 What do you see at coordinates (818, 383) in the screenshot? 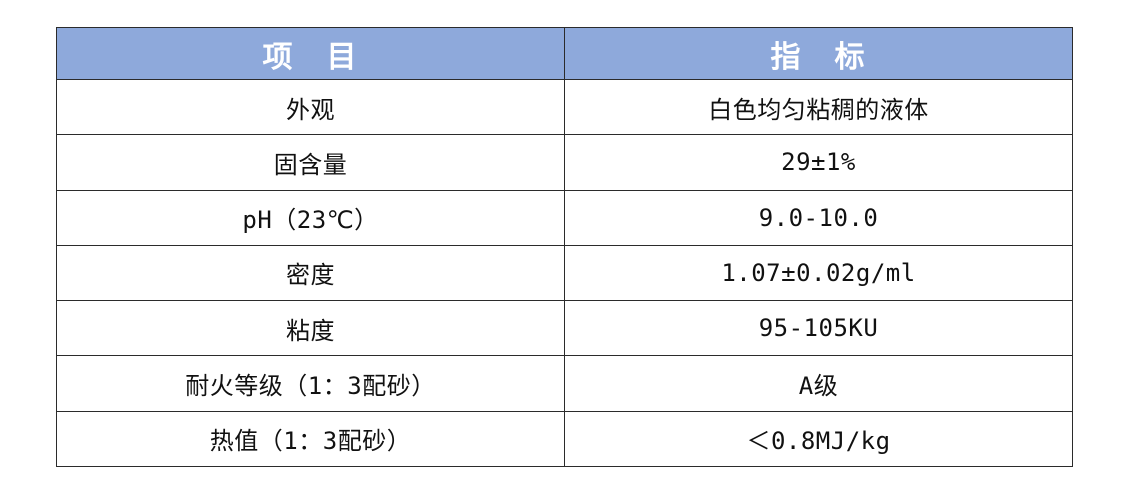
I see `value-cell: A级` at bounding box center [818, 383].